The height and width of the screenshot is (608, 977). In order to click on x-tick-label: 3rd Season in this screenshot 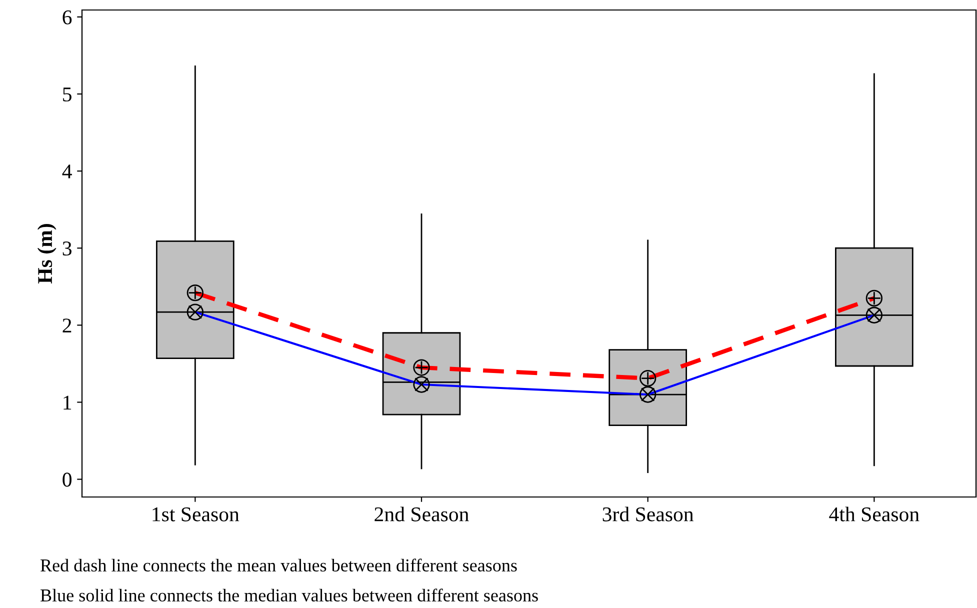, I will do `click(648, 514)`.